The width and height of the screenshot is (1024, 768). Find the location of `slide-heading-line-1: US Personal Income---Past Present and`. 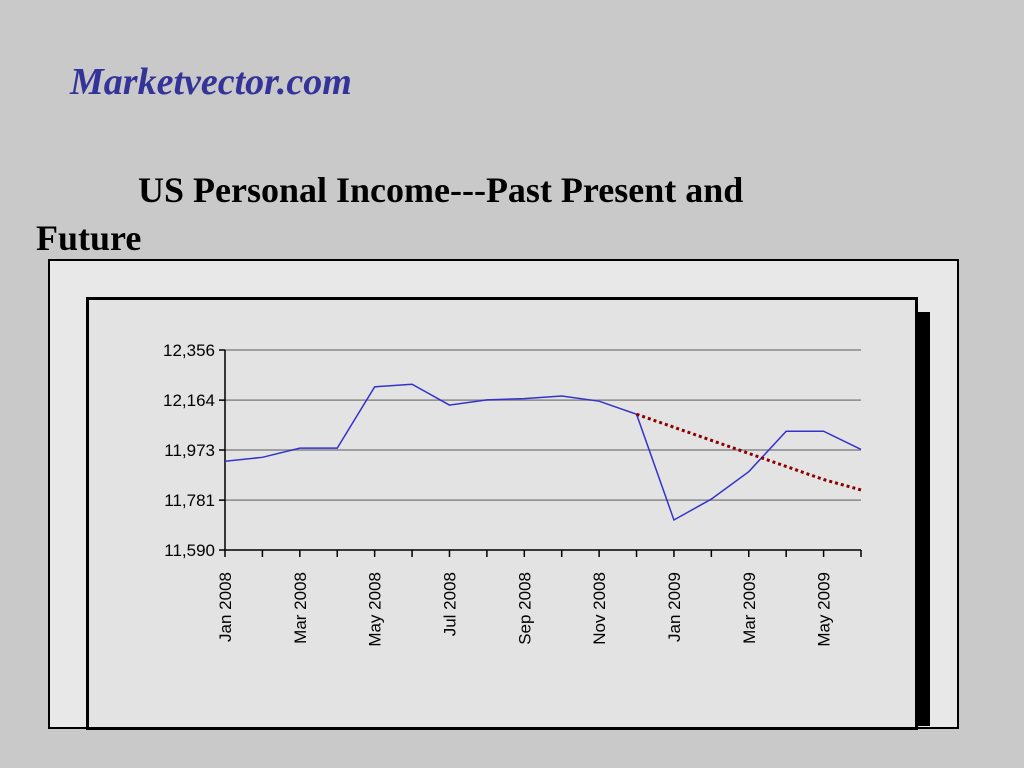

slide-heading-line-1: US Personal Income---Past Present and is located at coordinates (441, 190).